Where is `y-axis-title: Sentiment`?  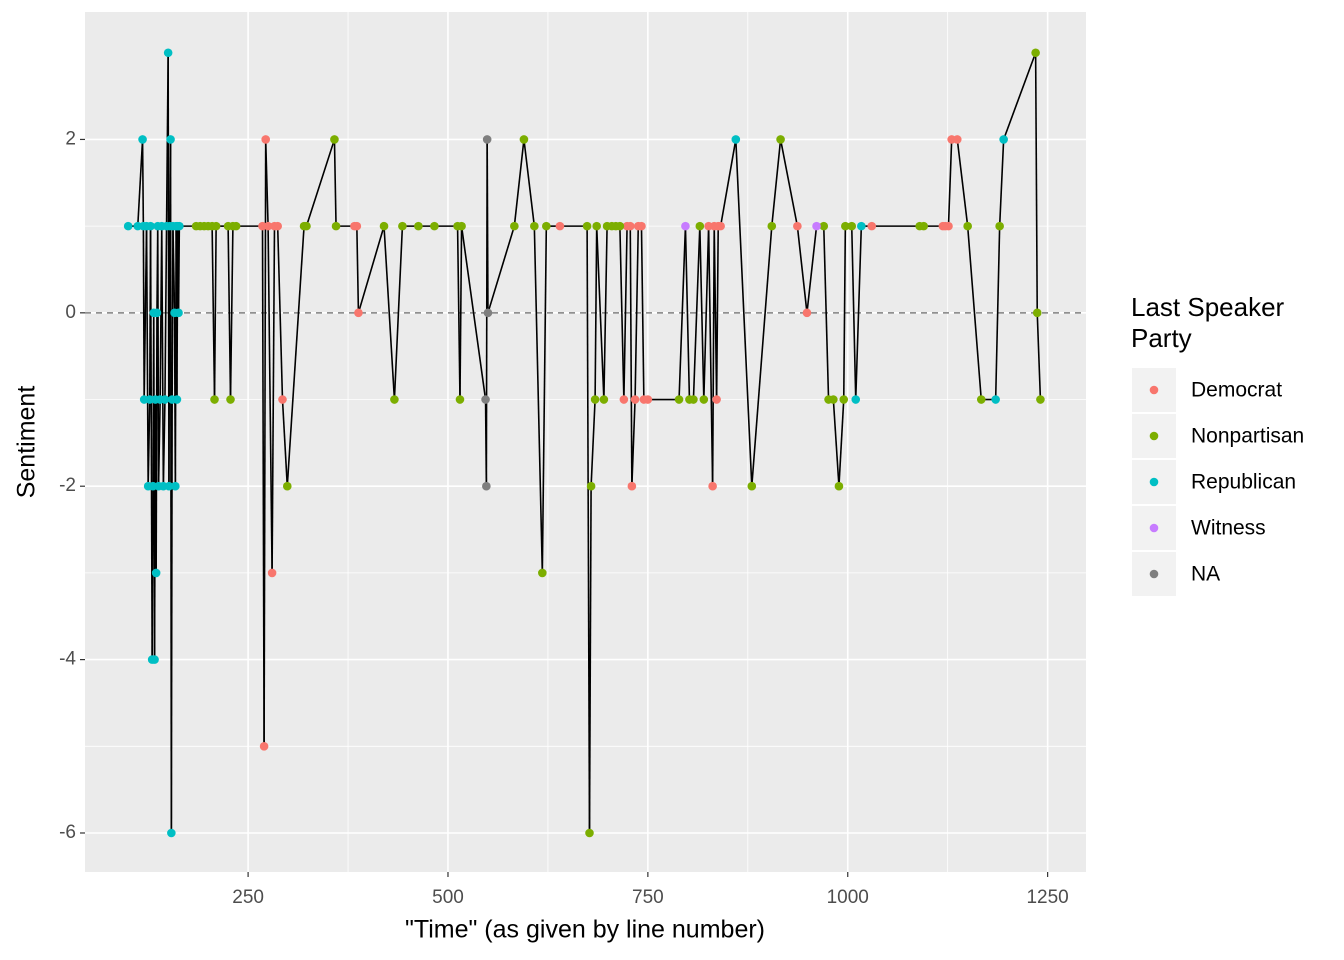
y-axis-title: Sentiment is located at coordinates (27, 442).